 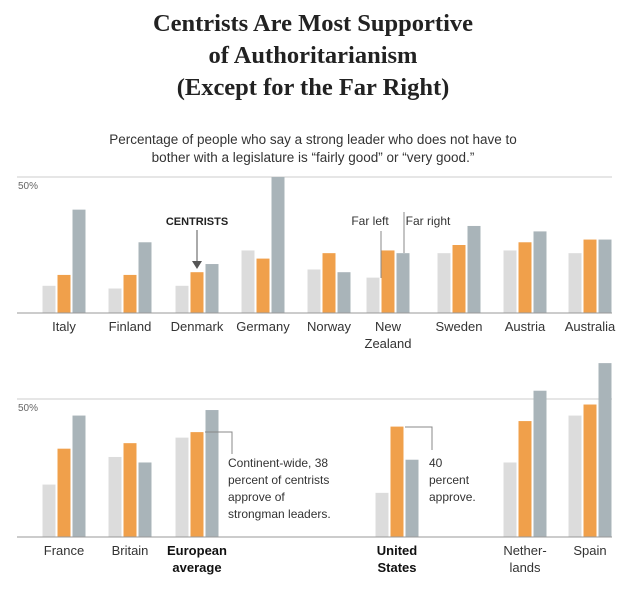 I want to click on country-label: Spain, so click(x=589, y=550).